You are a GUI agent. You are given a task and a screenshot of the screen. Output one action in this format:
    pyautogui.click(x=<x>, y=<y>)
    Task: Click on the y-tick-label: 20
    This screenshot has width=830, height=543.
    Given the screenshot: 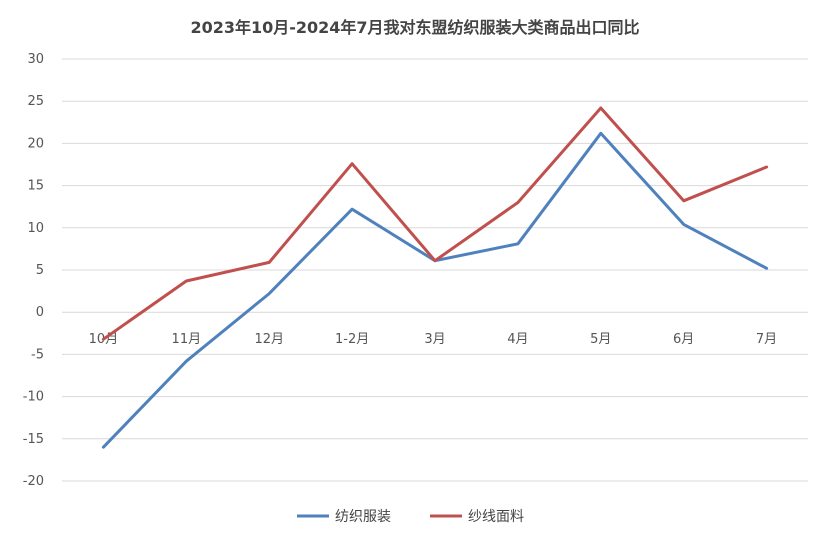 What is the action you would take?
    pyautogui.click(x=35, y=143)
    